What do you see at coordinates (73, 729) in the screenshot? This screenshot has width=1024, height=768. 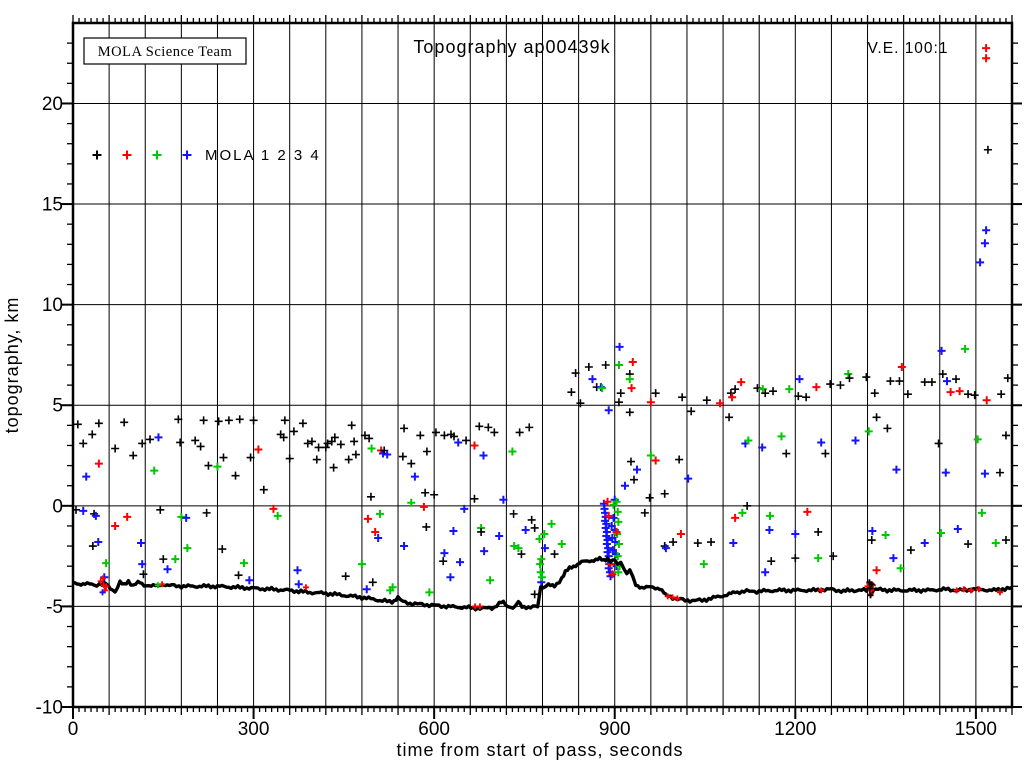 I see `x-tick-label: 0` at bounding box center [73, 729].